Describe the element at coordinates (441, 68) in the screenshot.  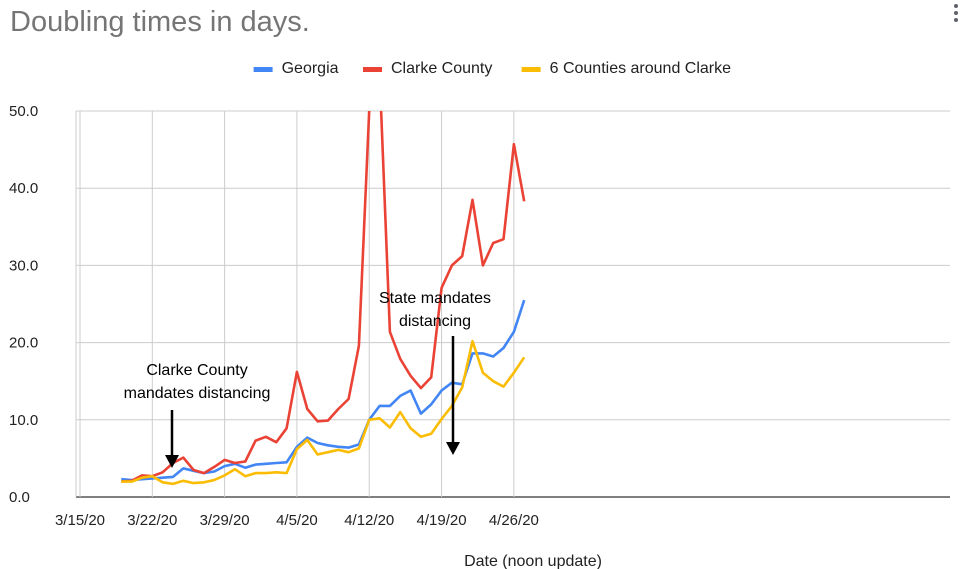
I see `legend-label: Clarke County` at that location.